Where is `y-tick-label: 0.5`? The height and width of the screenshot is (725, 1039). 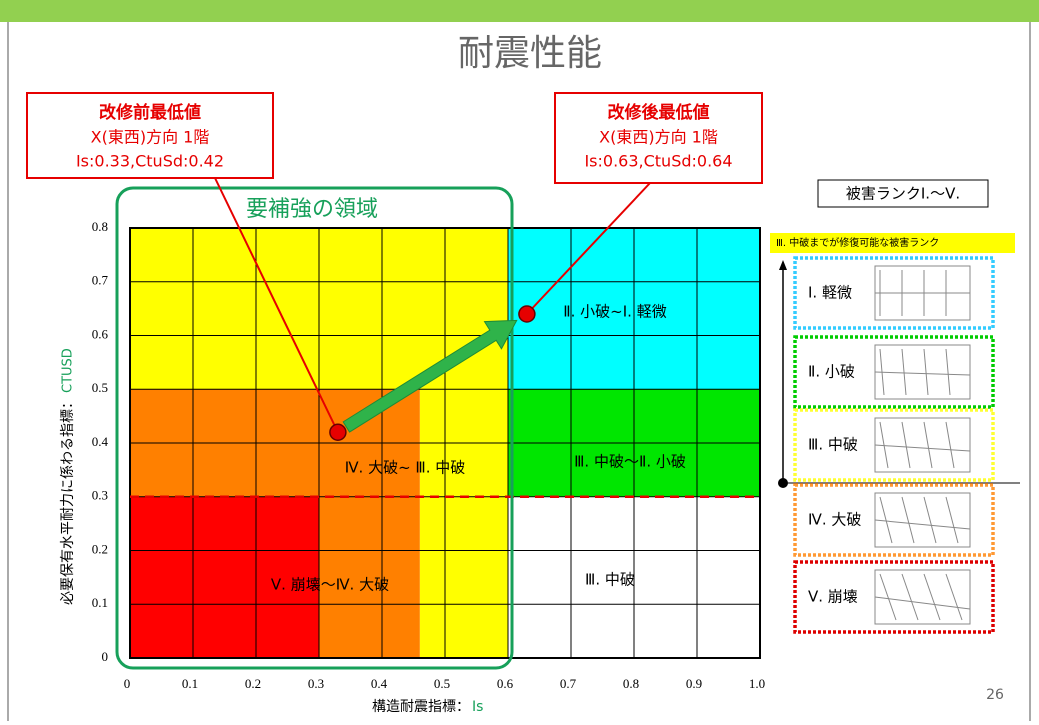
y-tick-label: 0.5 is located at coordinates (100, 387).